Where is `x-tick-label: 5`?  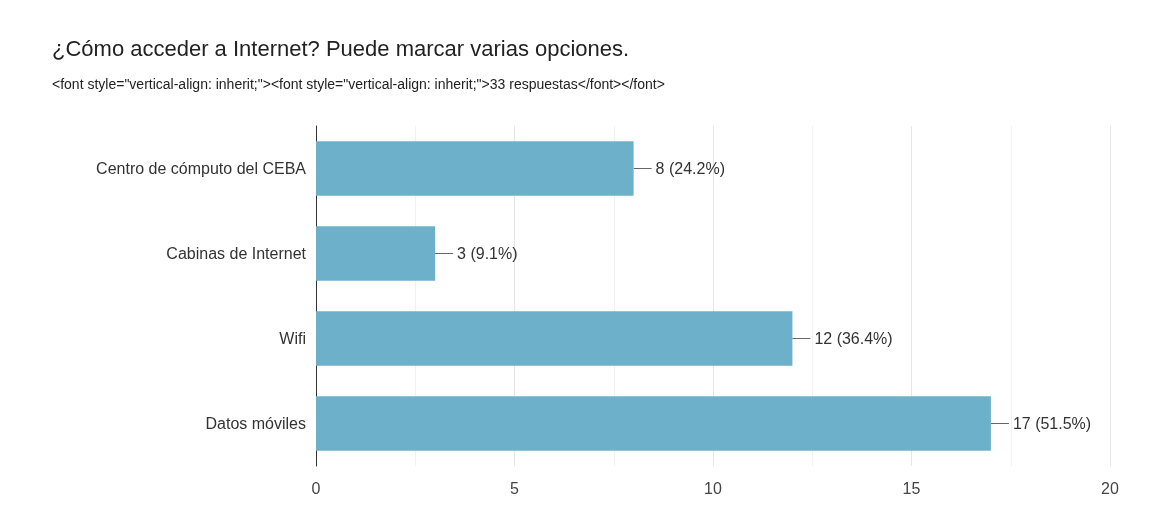 x-tick-label: 5 is located at coordinates (515, 488).